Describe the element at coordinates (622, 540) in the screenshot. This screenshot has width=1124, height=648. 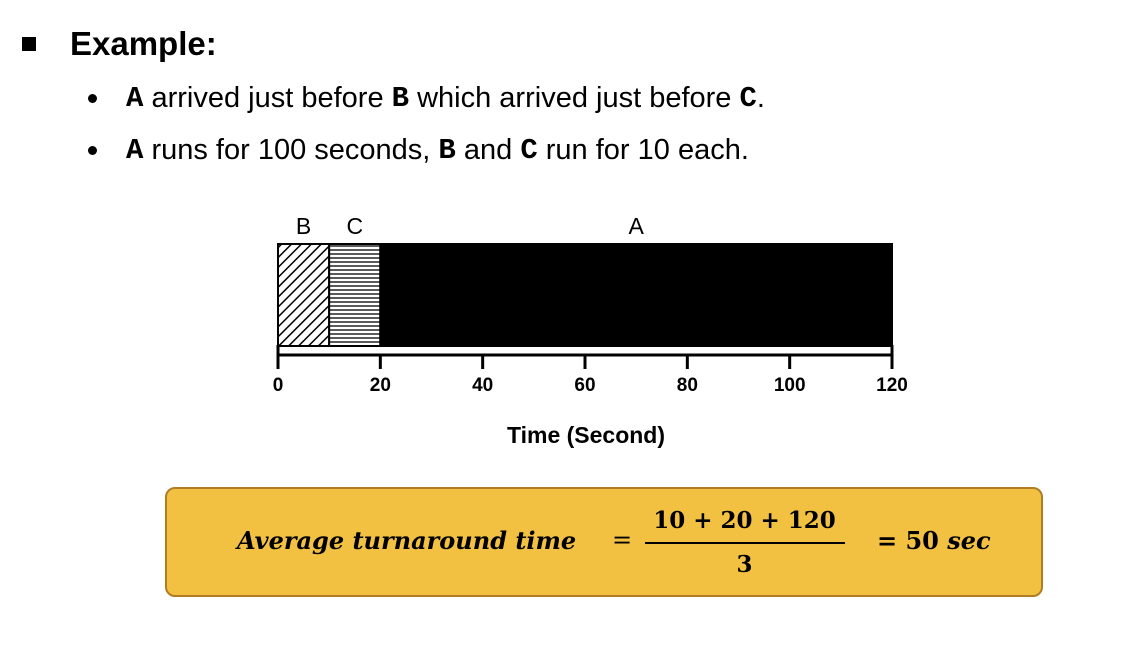
I see `formula-equals: =` at that location.